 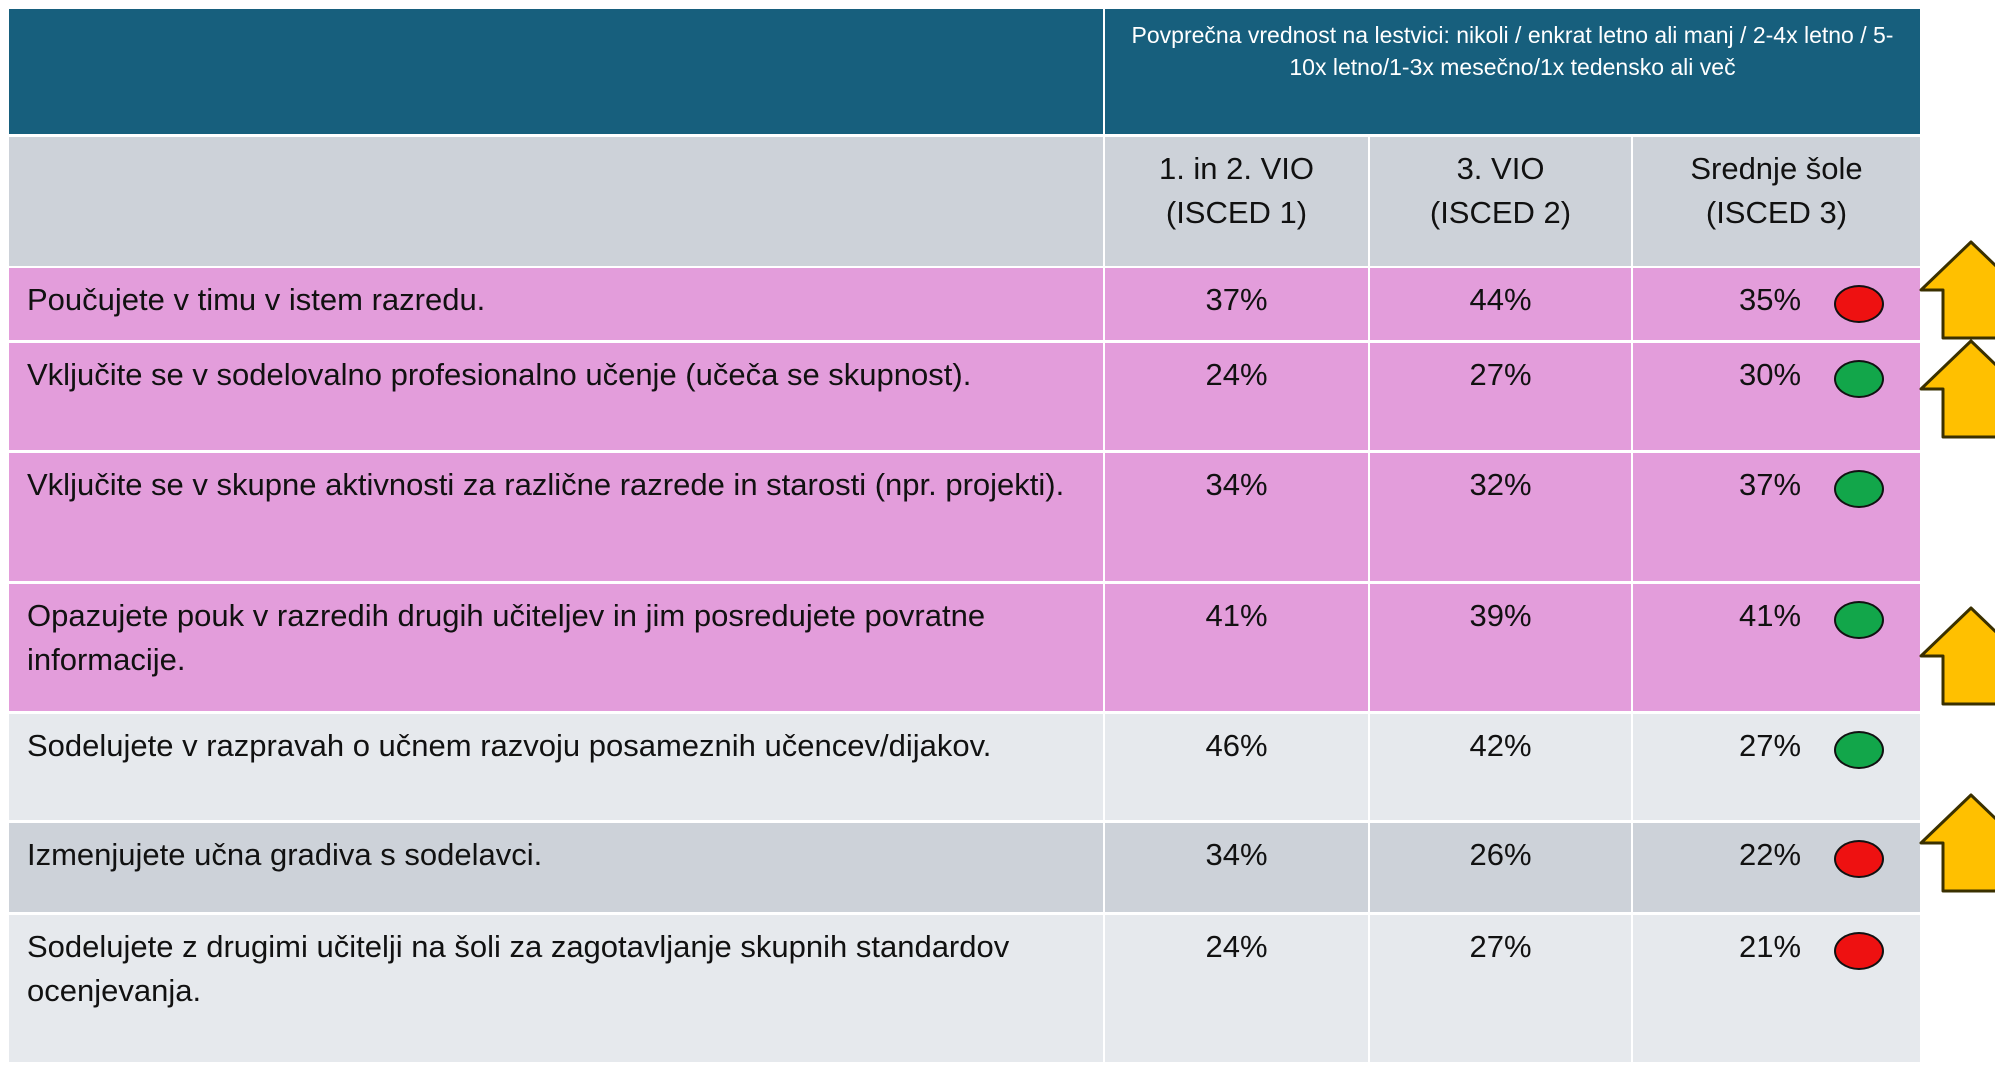 What do you see at coordinates (1500, 304) in the screenshot?
I see `value: 44%` at bounding box center [1500, 304].